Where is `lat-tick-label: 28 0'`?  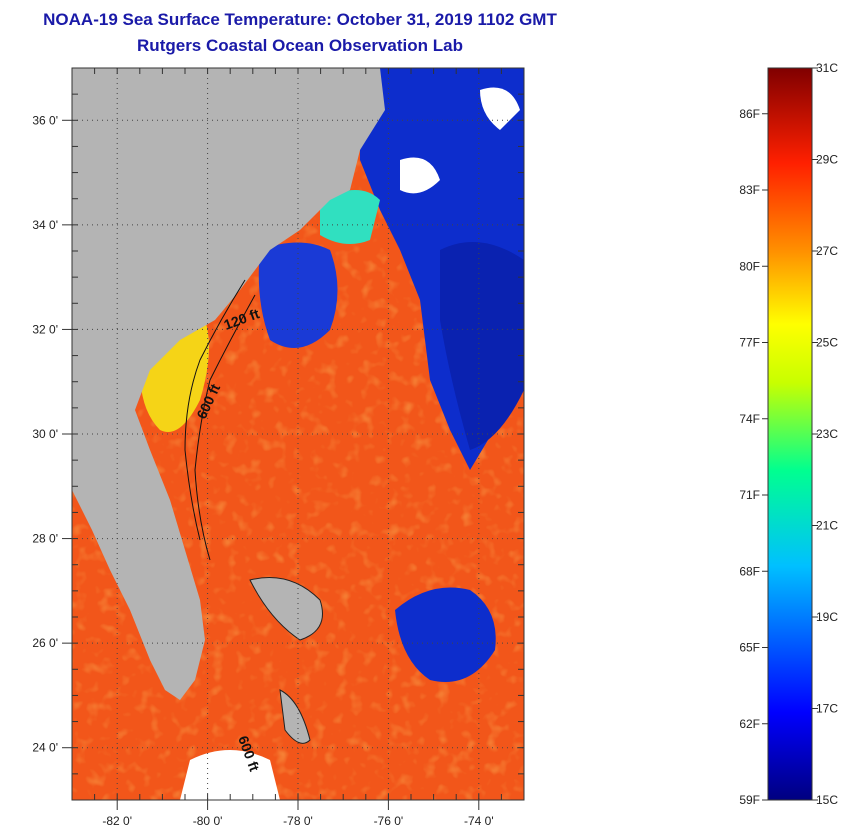
lat-tick-label: 28 0' is located at coordinates (45, 539).